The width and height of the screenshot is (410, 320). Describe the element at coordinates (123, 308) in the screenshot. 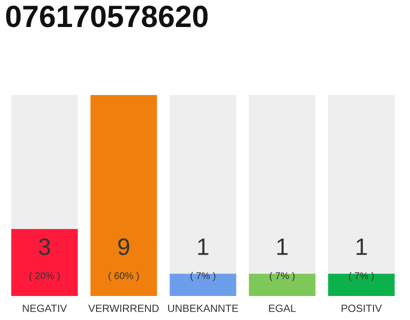

I see `x-tick-label: VERWIRREND` at that location.